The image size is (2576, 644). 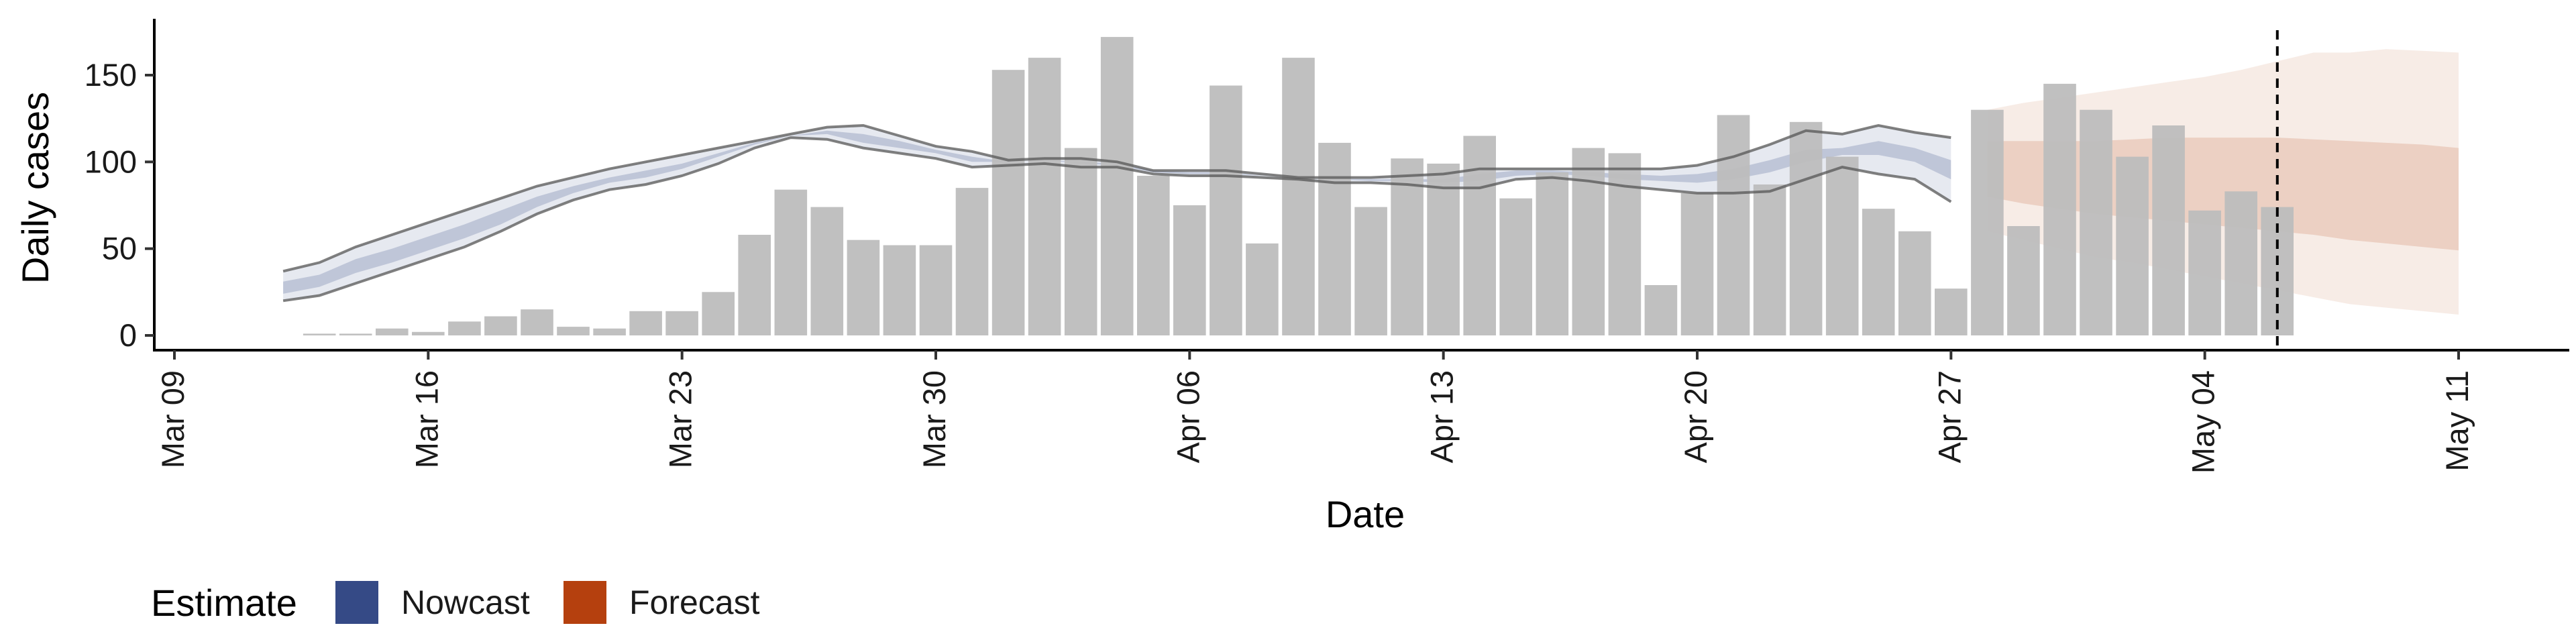 What do you see at coordinates (1695, 416) in the screenshot?
I see `x-tick-label-2020-04-20: Apr 20` at bounding box center [1695, 416].